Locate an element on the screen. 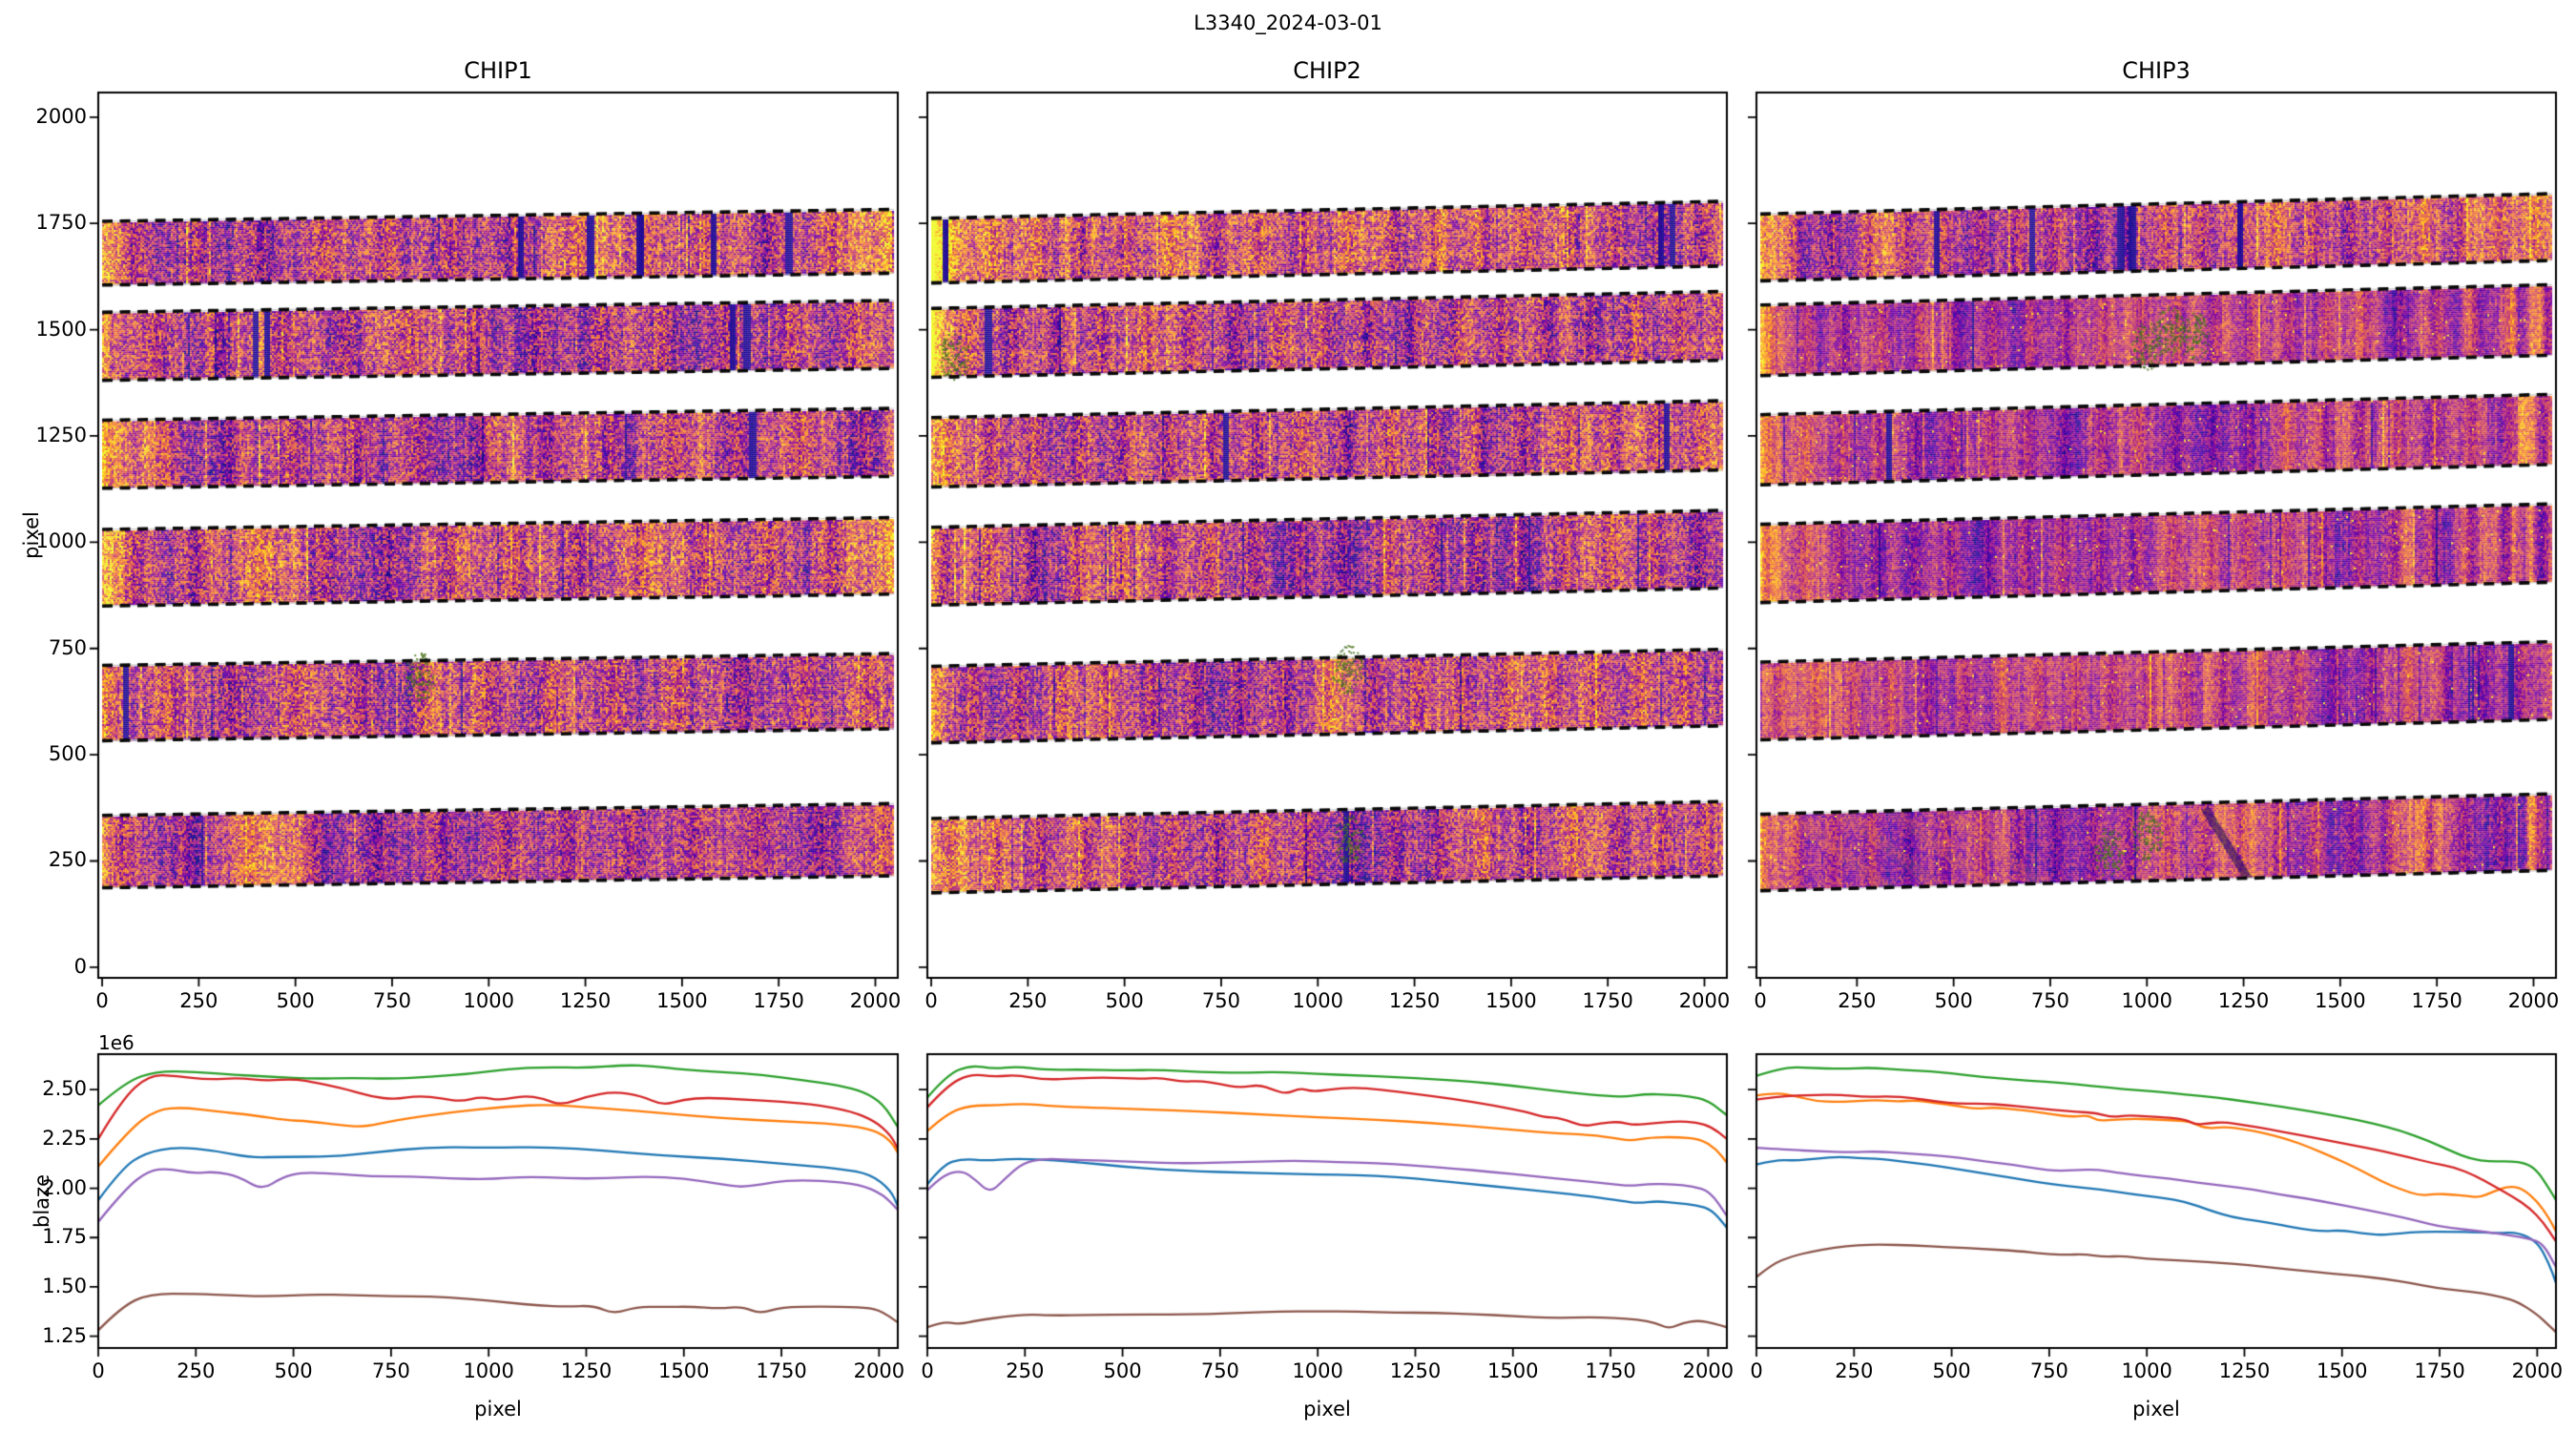  y-tick-label: 500 is located at coordinates (67, 754).